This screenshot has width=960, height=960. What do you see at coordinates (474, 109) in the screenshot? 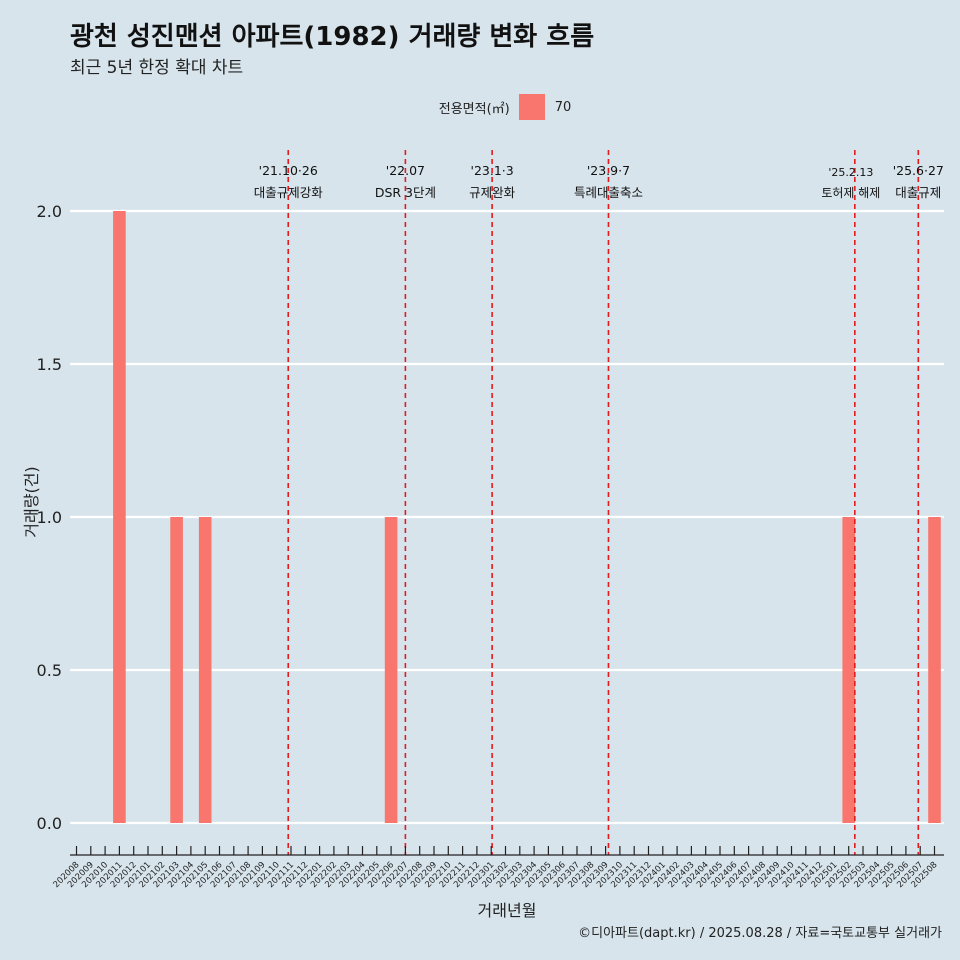
I see `legend-title: 전용면적(㎡)` at bounding box center [474, 109].